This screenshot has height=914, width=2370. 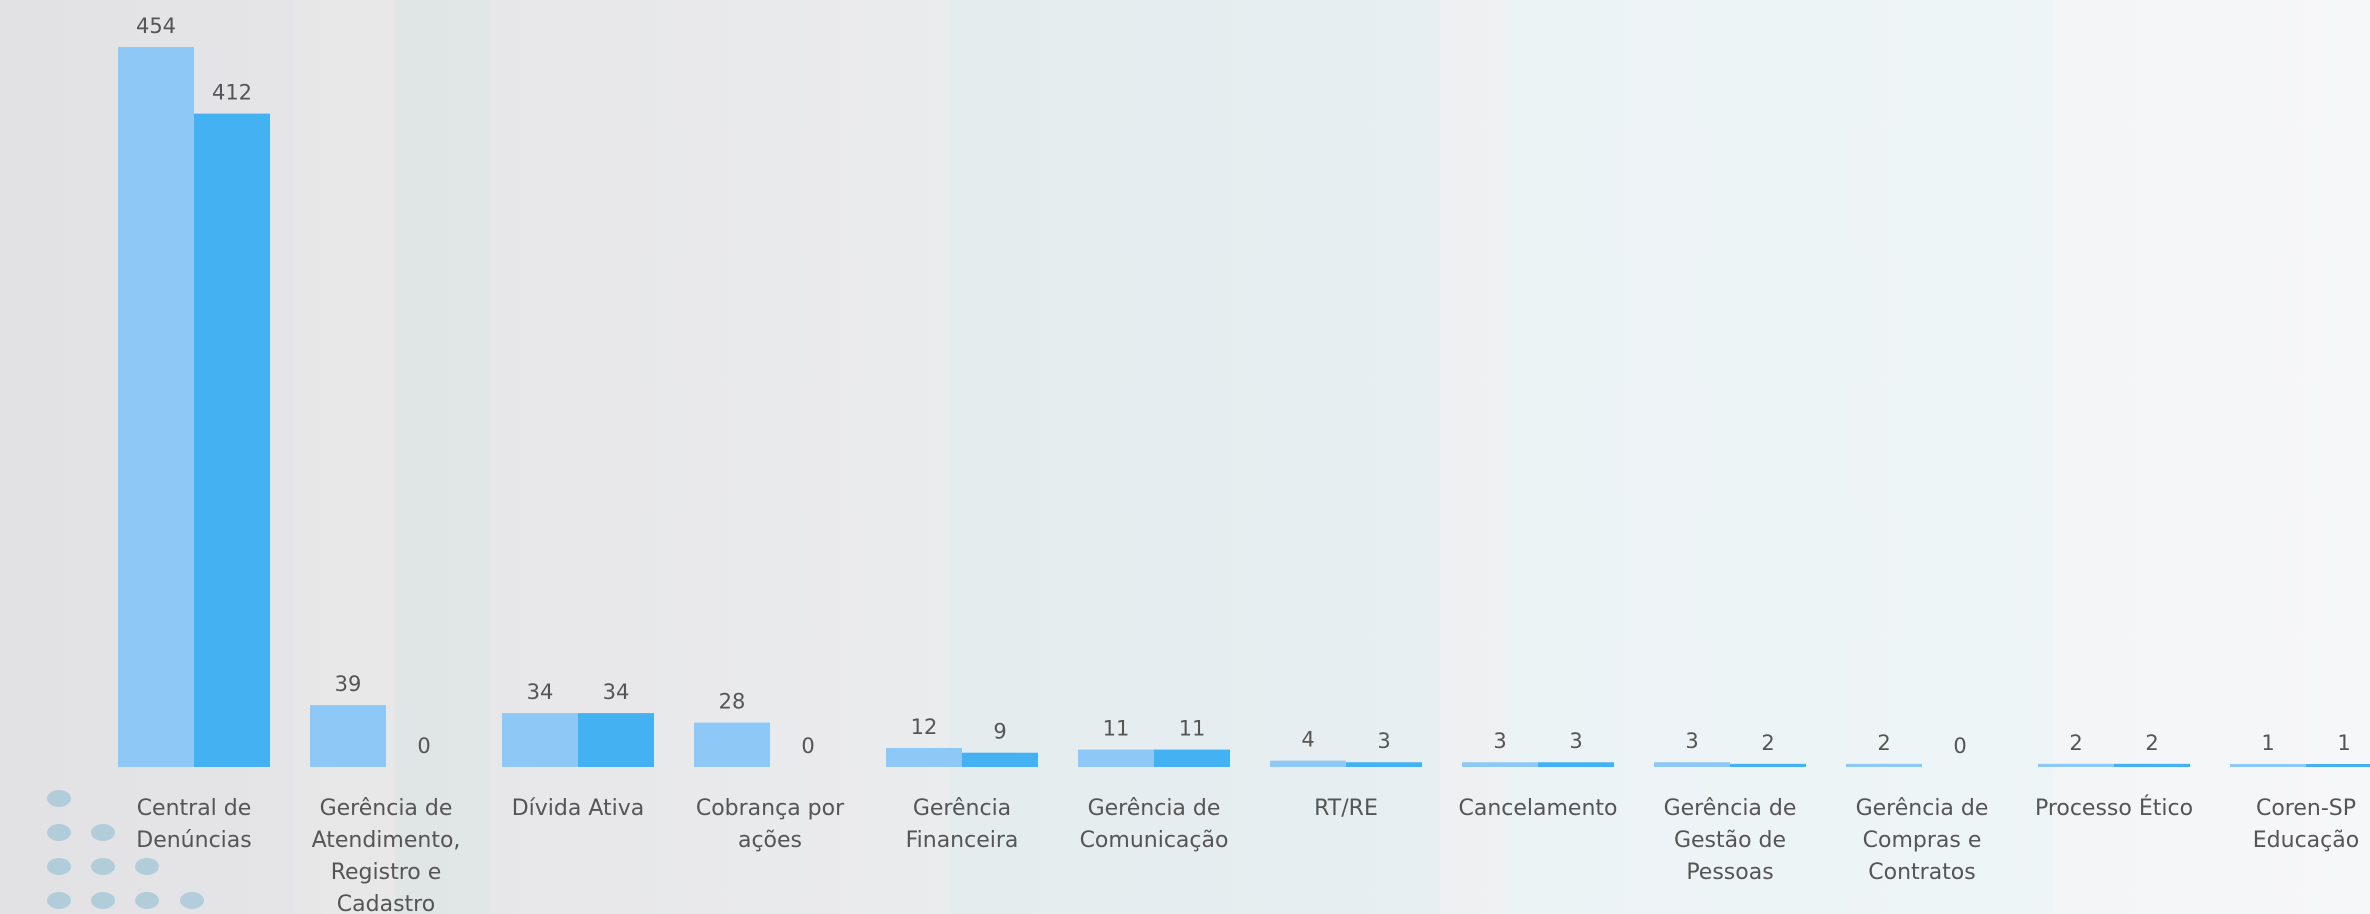 I want to click on category-label: Gerência de Comunicação, so click(x=1154, y=824).